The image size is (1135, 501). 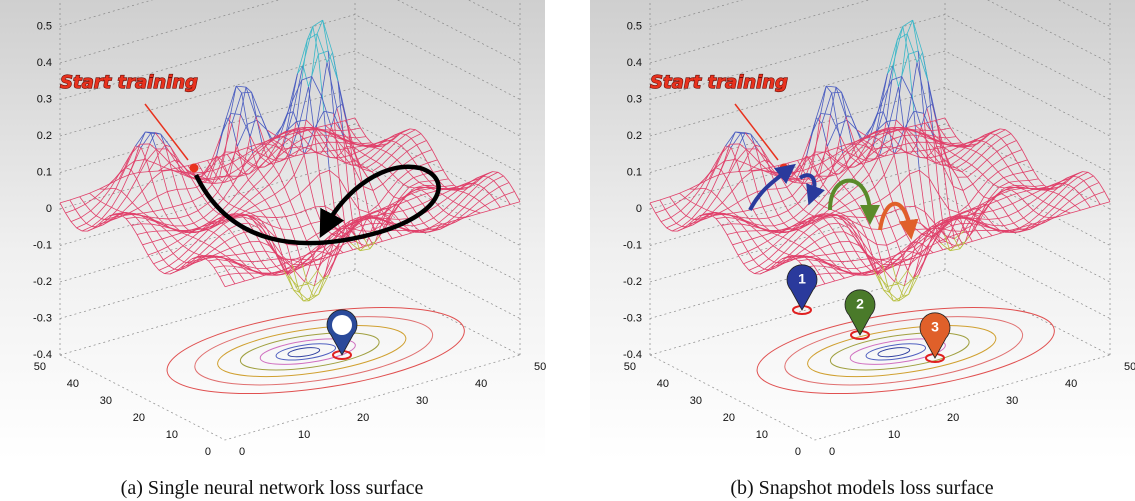 I want to click on start-point, so click(x=194, y=168).